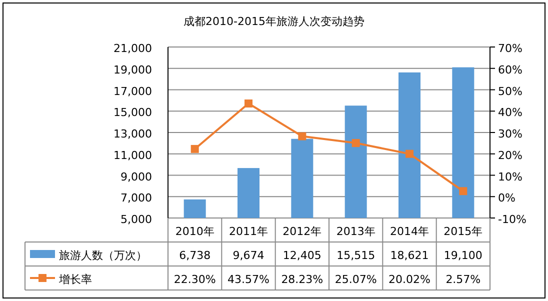 Image resolution: width=548 pixels, height=301 pixels. What do you see at coordinates (463, 255) in the screenshot?
I see `data-label: 19,100` at bounding box center [463, 255].